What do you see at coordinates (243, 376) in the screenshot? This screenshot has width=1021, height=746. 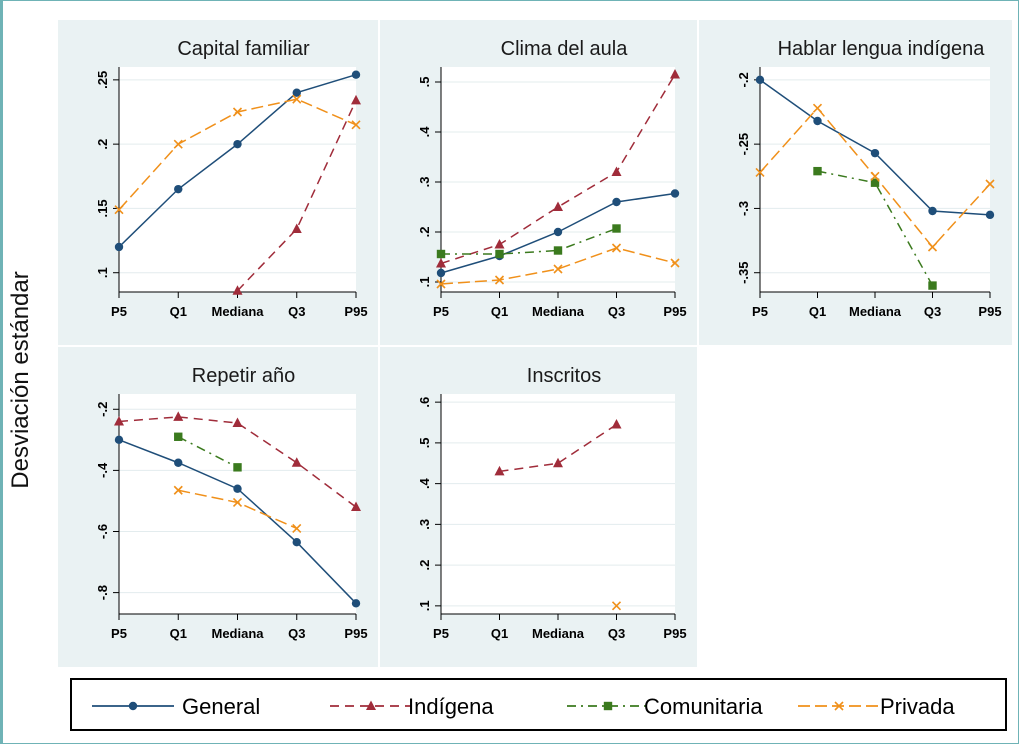 I see `panel-title: Repetir año` at bounding box center [243, 376].